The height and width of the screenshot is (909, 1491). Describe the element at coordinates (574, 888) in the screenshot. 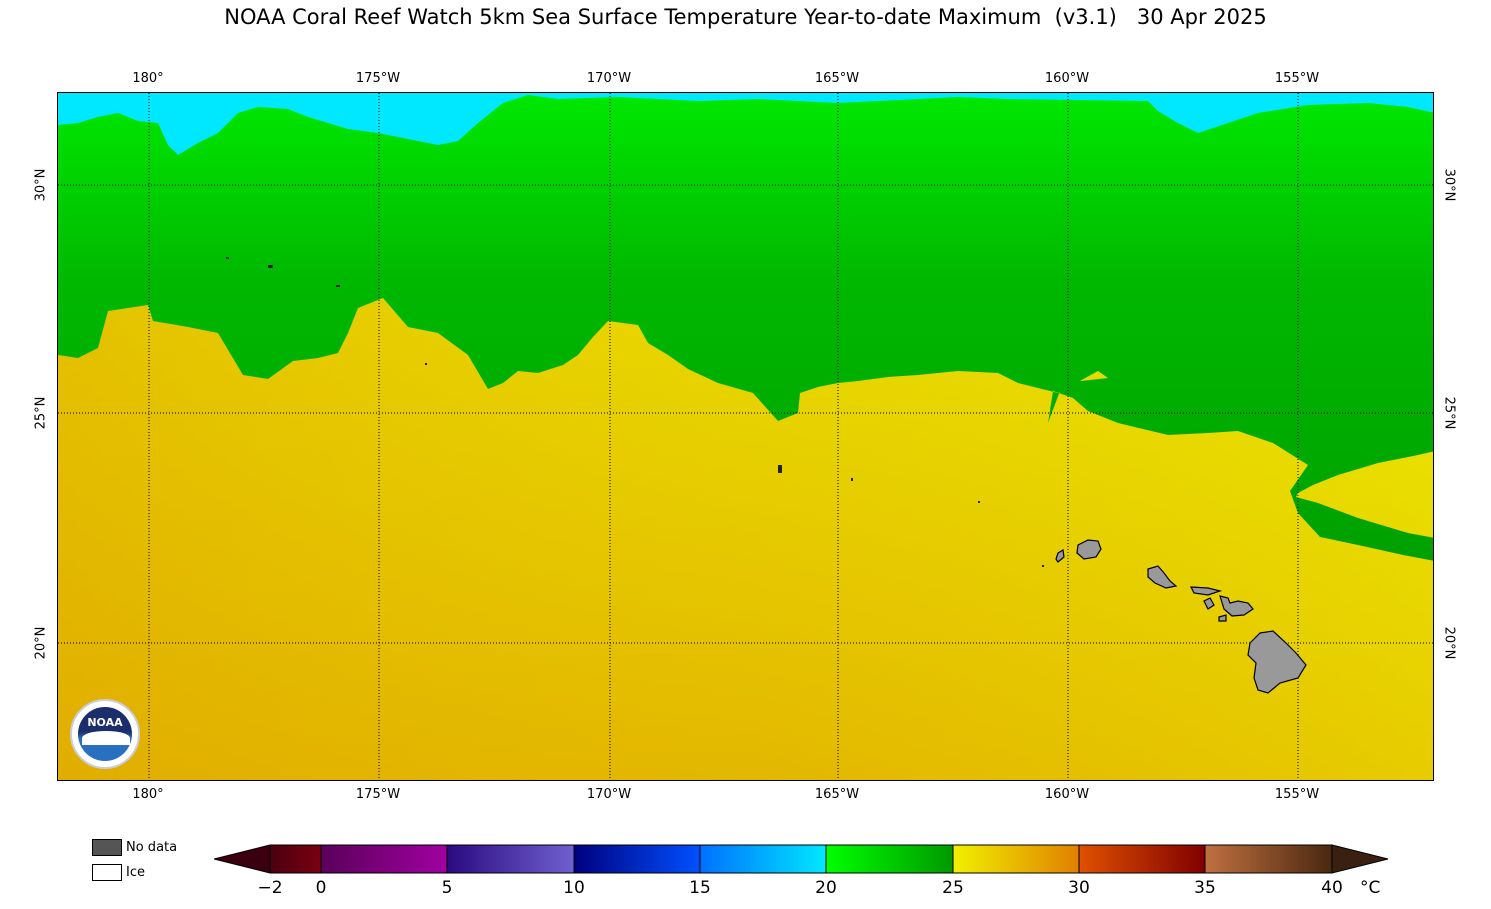

I see `colorbar-tick: 10` at that location.